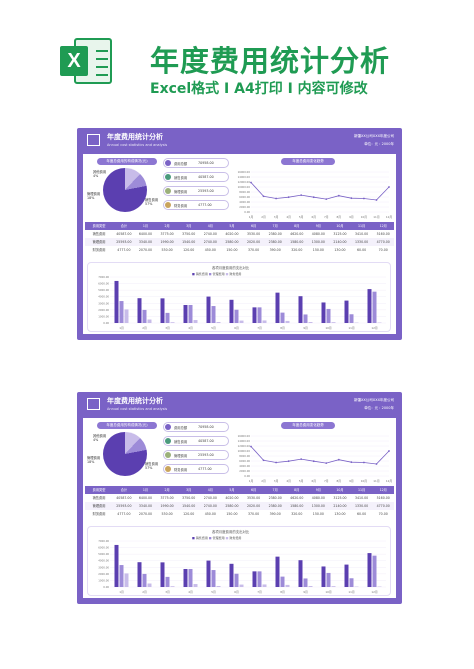 This screenshot has height=669, width=474. I want to click on page-subtitle: Excel格式 I A4打印 I 内容可修改, so click(259, 89).